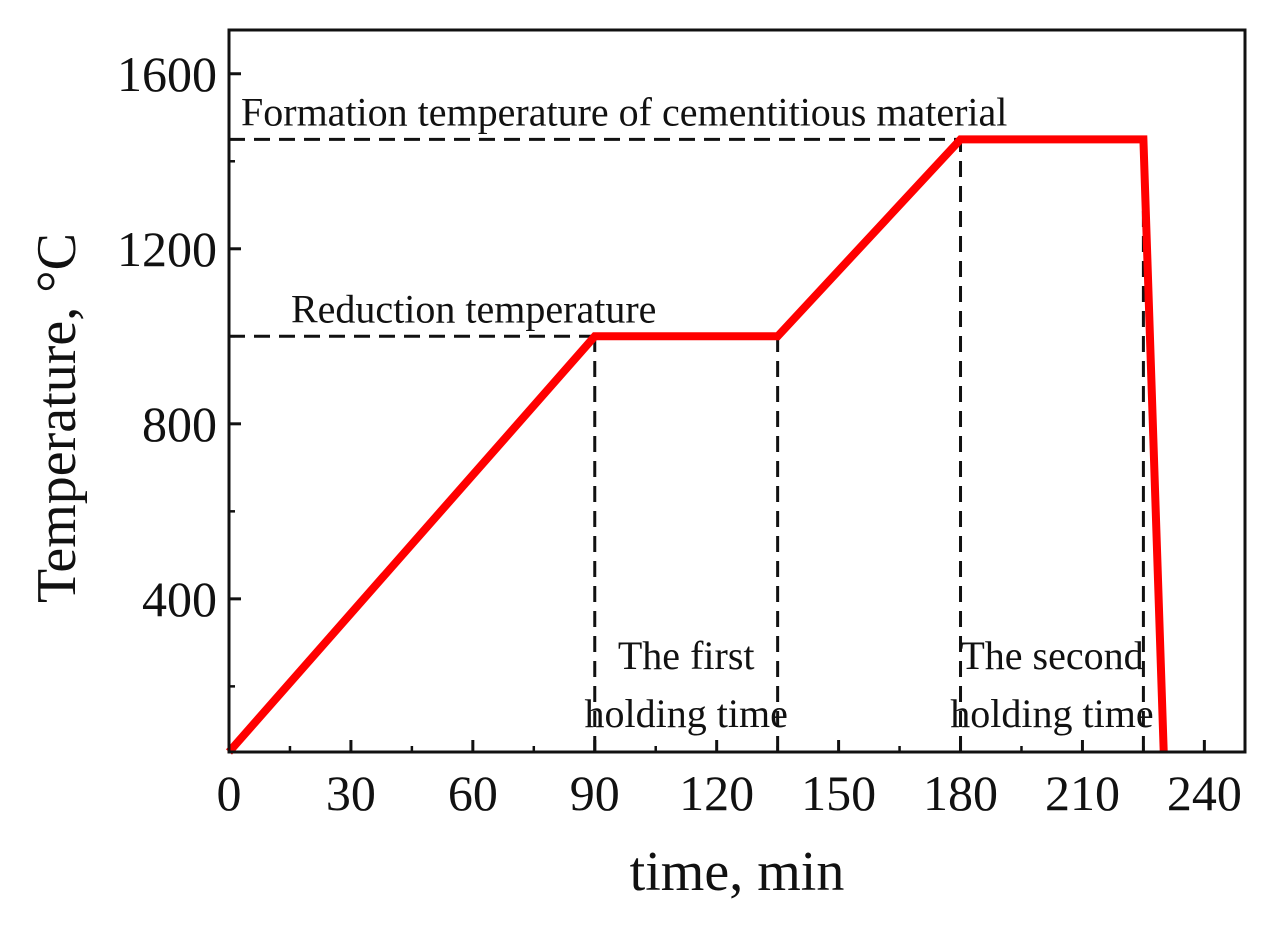 The height and width of the screenshot is (928, 1273). Describe the element at coordinates (716, 793) in the screenshot. I see `x-tick-label-120: 120` at that location.